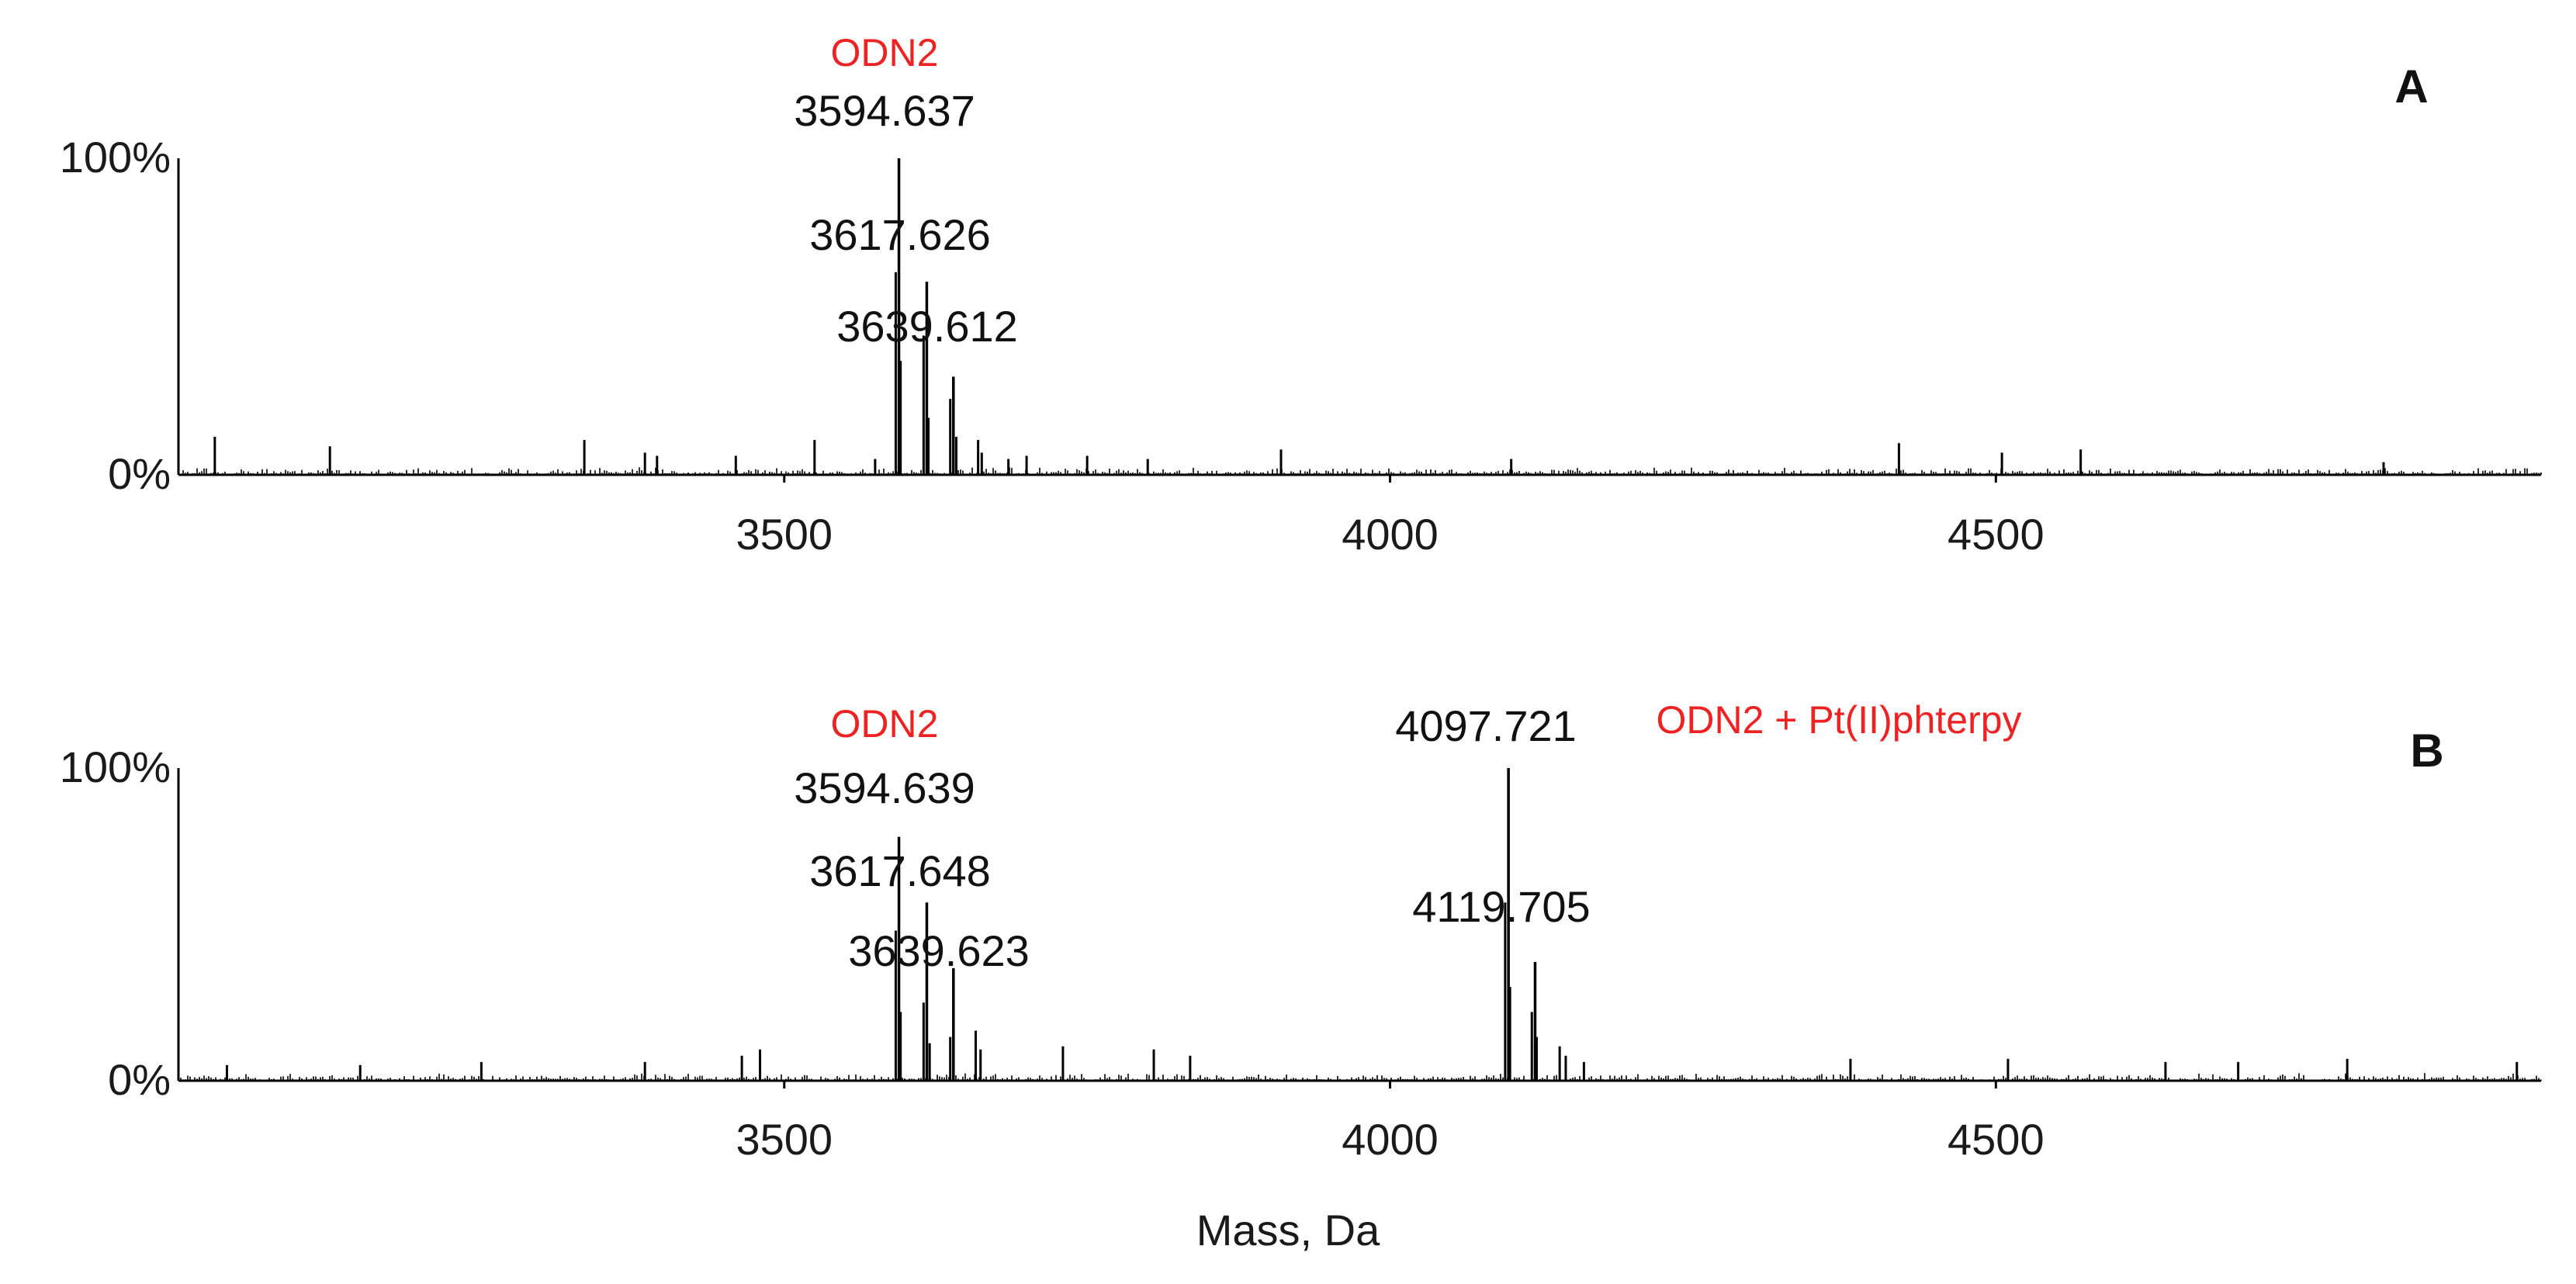 The image size is (2576, 1284). What do you see at coordinates (1839, 720) in the screenshot?
I see `panel-b-species-label-1: ODN2 + Pt(II)phterpy` at bounding box center [1839, 720].